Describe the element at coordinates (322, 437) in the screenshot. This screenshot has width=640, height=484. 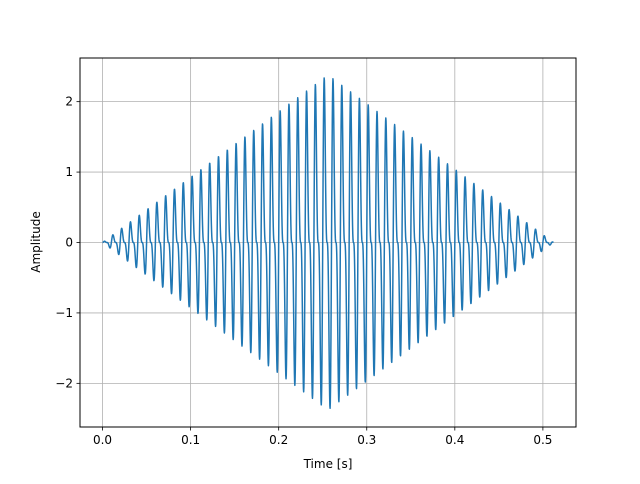
I see `x-axis-ticks: 0.0 0.1 0.2 0.3 0.4 0.5` at that location.